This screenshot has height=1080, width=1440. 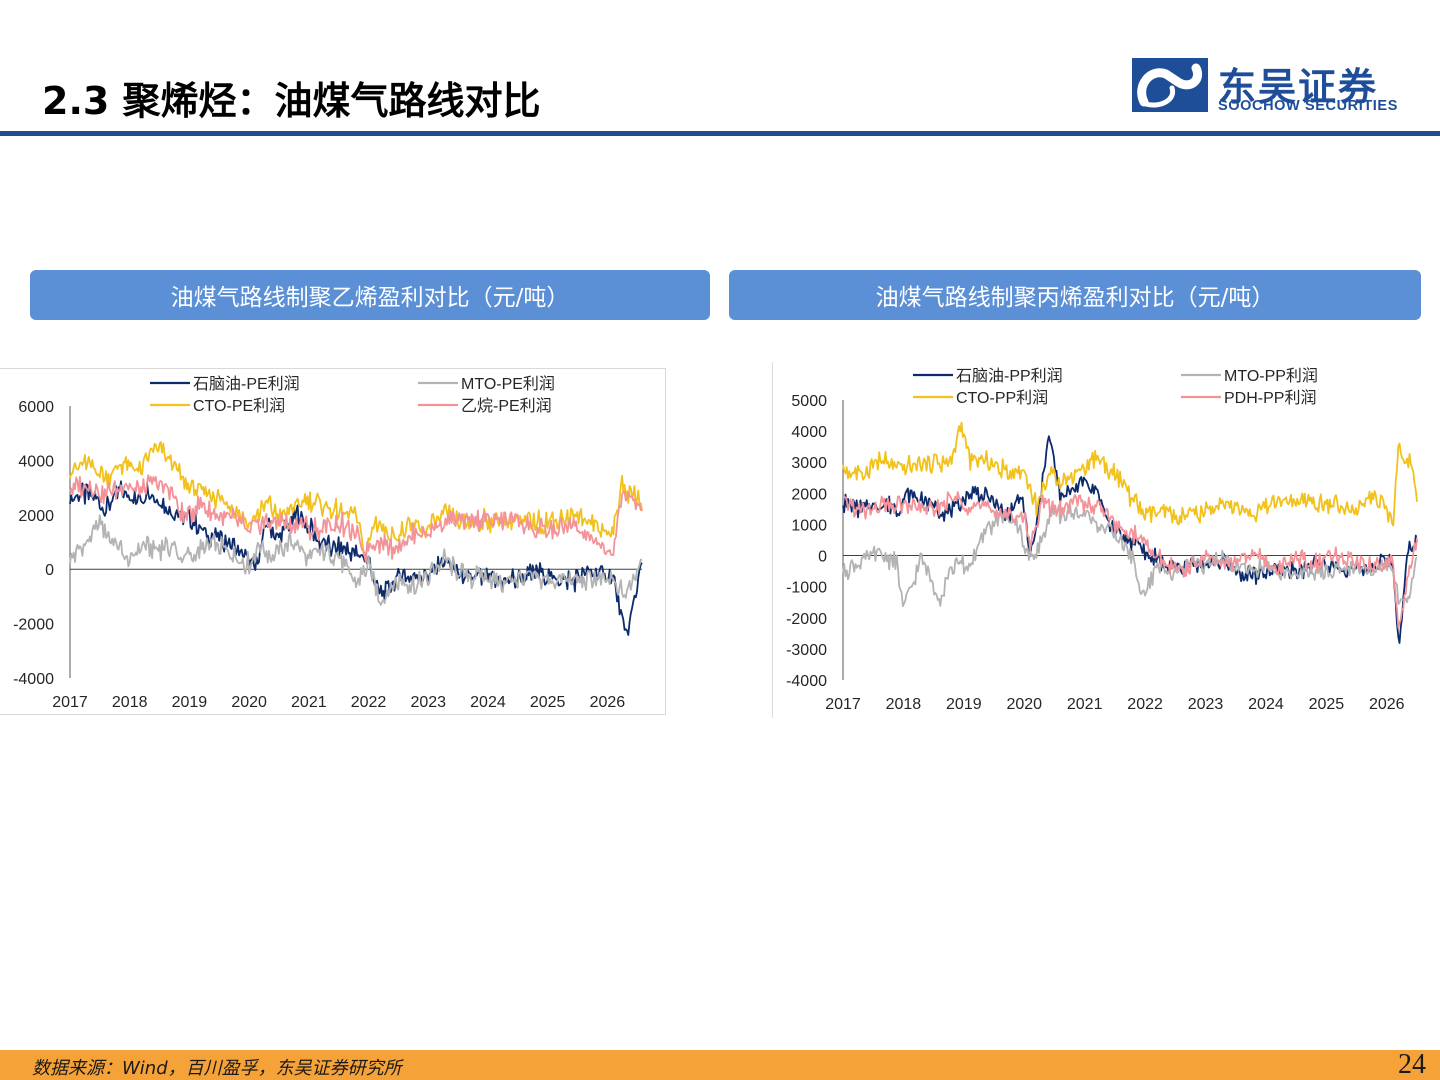 I want to click on header-divider, so click(x=720, y=133).